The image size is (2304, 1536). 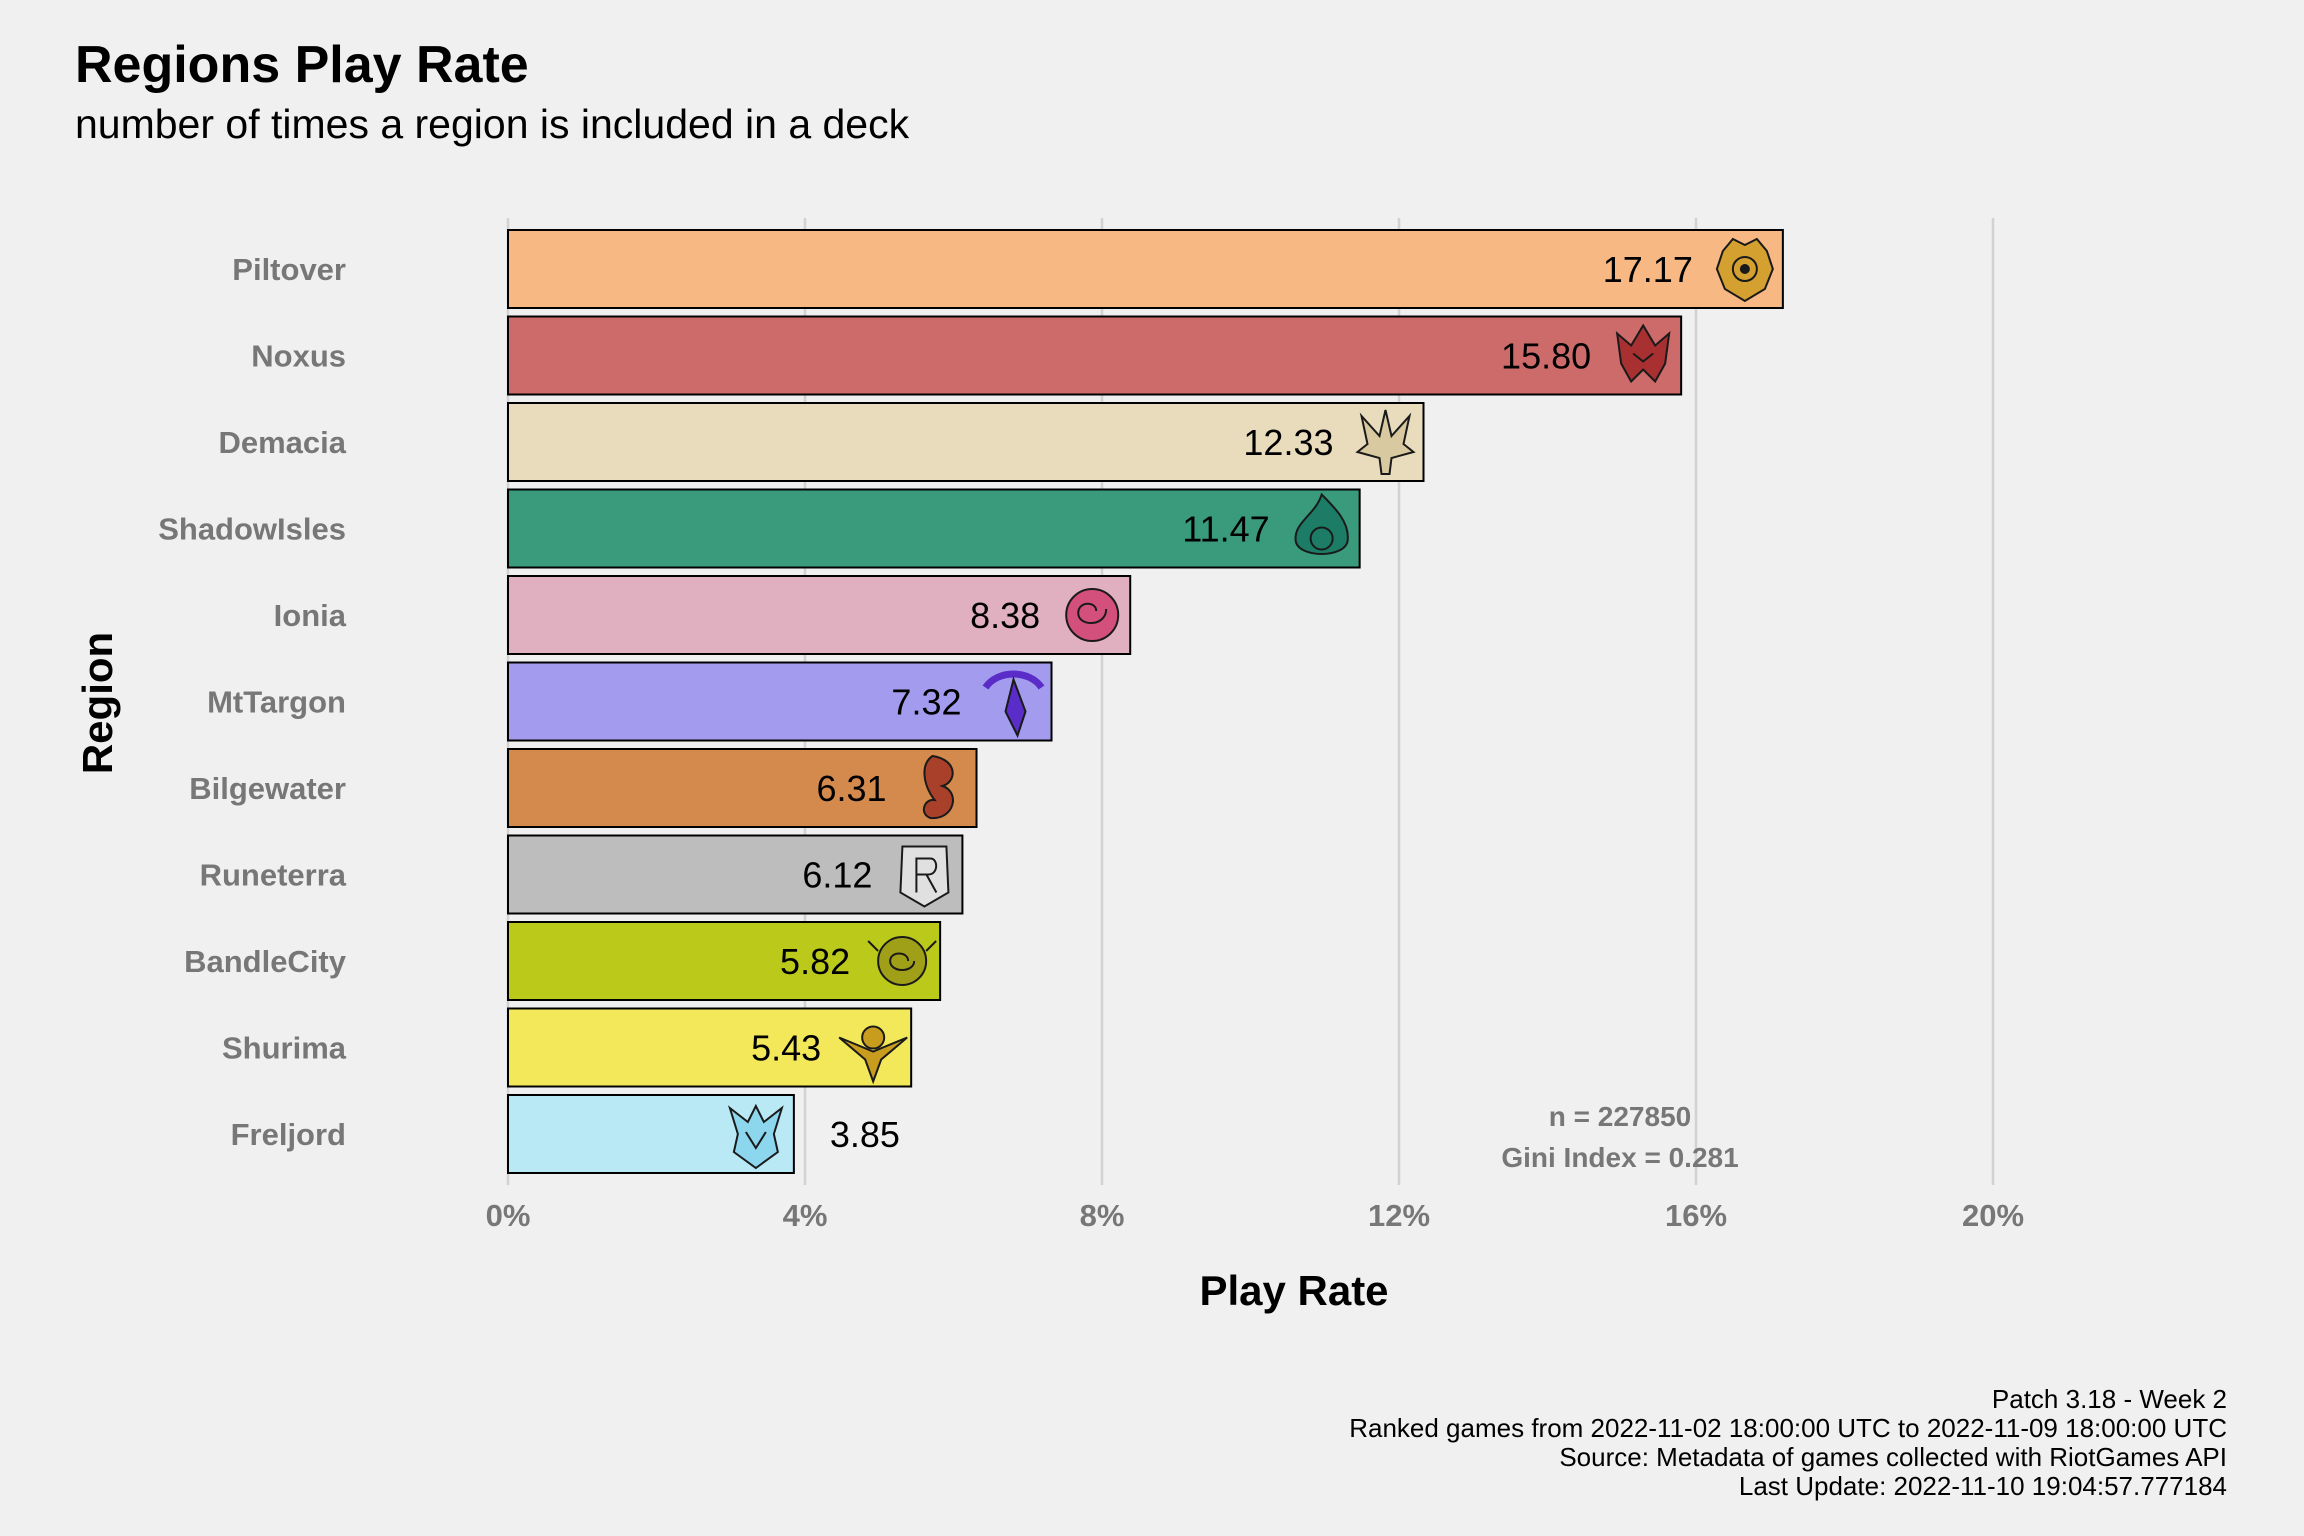 What do you see at coordinates (284, 1048) in the screenshot?
I see `category-label: Shurima` at bounding box center [284, 1048].